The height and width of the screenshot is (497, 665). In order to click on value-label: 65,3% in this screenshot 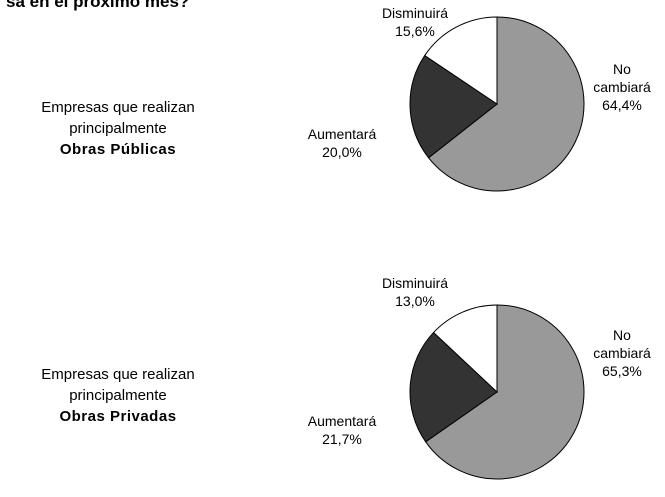, I will do `click(622, 371)`.